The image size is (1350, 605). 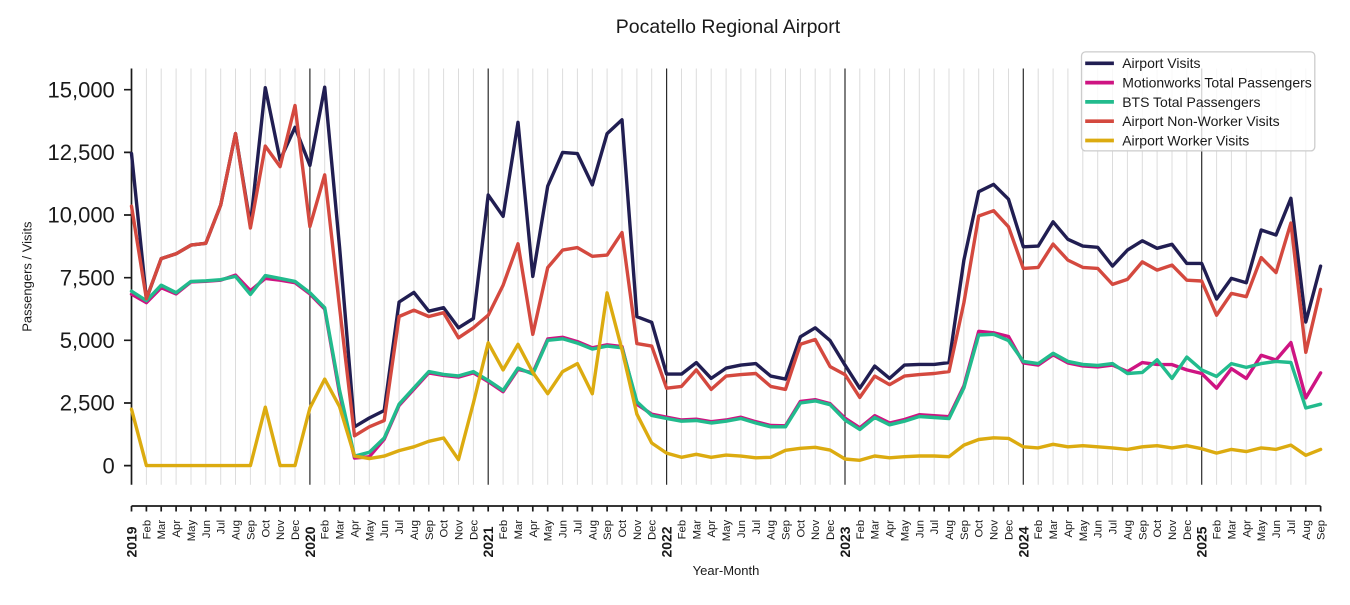 I want to click on svg-text: Pocatello Regional Airport, so click(x=728, y=27).